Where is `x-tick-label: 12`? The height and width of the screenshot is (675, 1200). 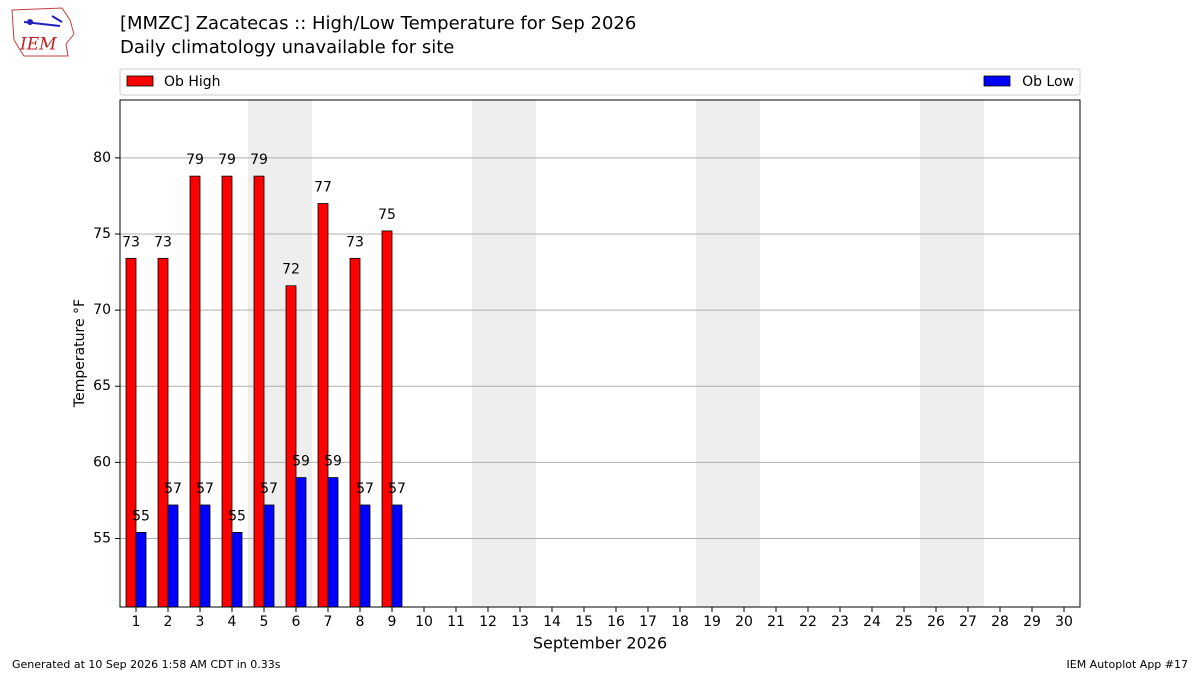 x-tick-label: 12 is located at coordinates (488, 622).